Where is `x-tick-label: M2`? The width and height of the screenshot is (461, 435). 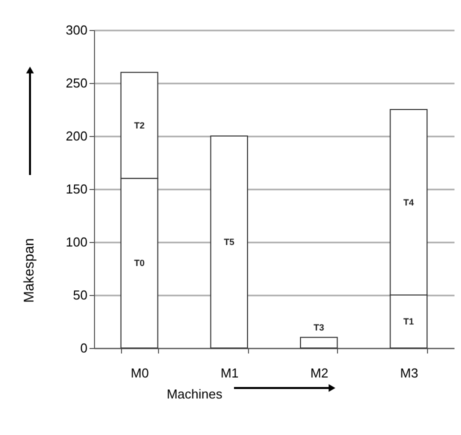 x-tick-label: M2 is located at coordinates (319, 373).